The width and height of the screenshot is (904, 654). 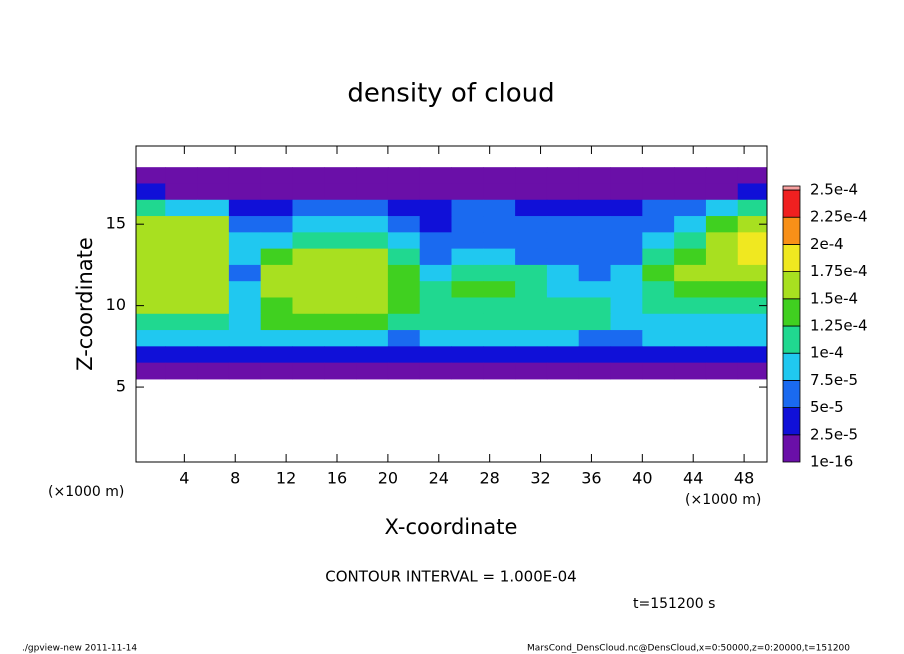 I want to click on x-tick-label: 32, so click(x=540, y=478).